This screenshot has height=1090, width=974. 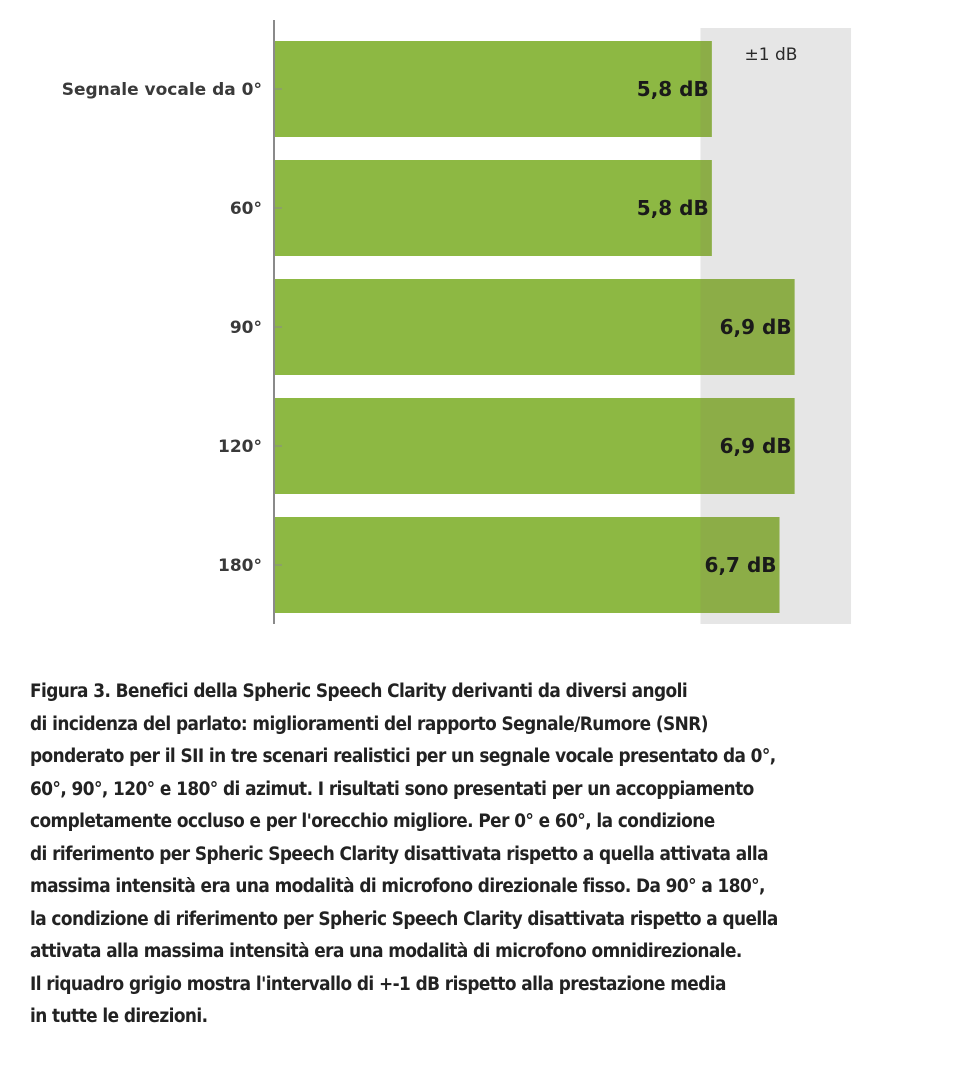 What do you see at coordinates (246, 328) in the screenshot?
I see `category-label: 90°` at bounding box center [246, 328].